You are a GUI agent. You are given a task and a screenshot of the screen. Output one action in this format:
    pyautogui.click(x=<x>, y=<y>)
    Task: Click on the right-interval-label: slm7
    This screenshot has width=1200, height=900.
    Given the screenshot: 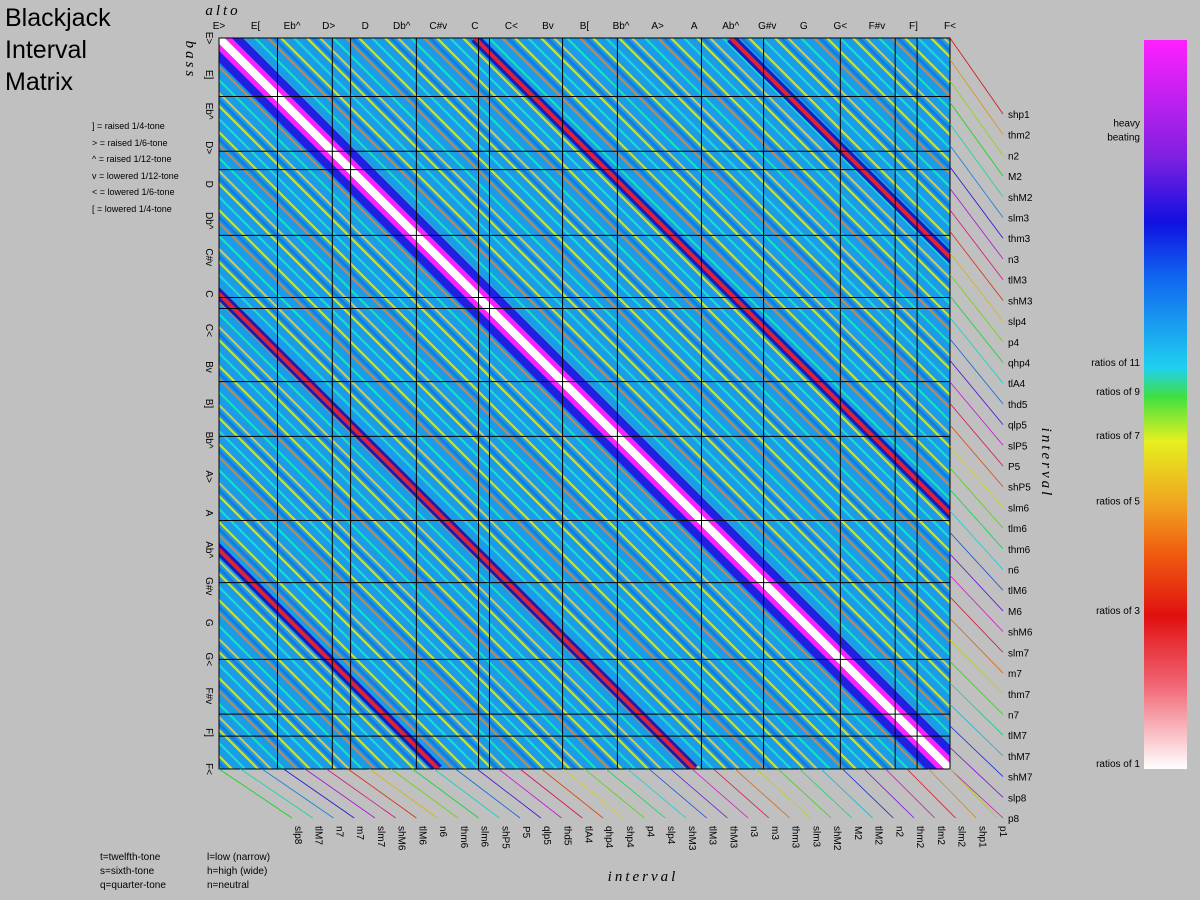 What is the action you would take?
    pyautogui.click(x=1019, y=653)
    